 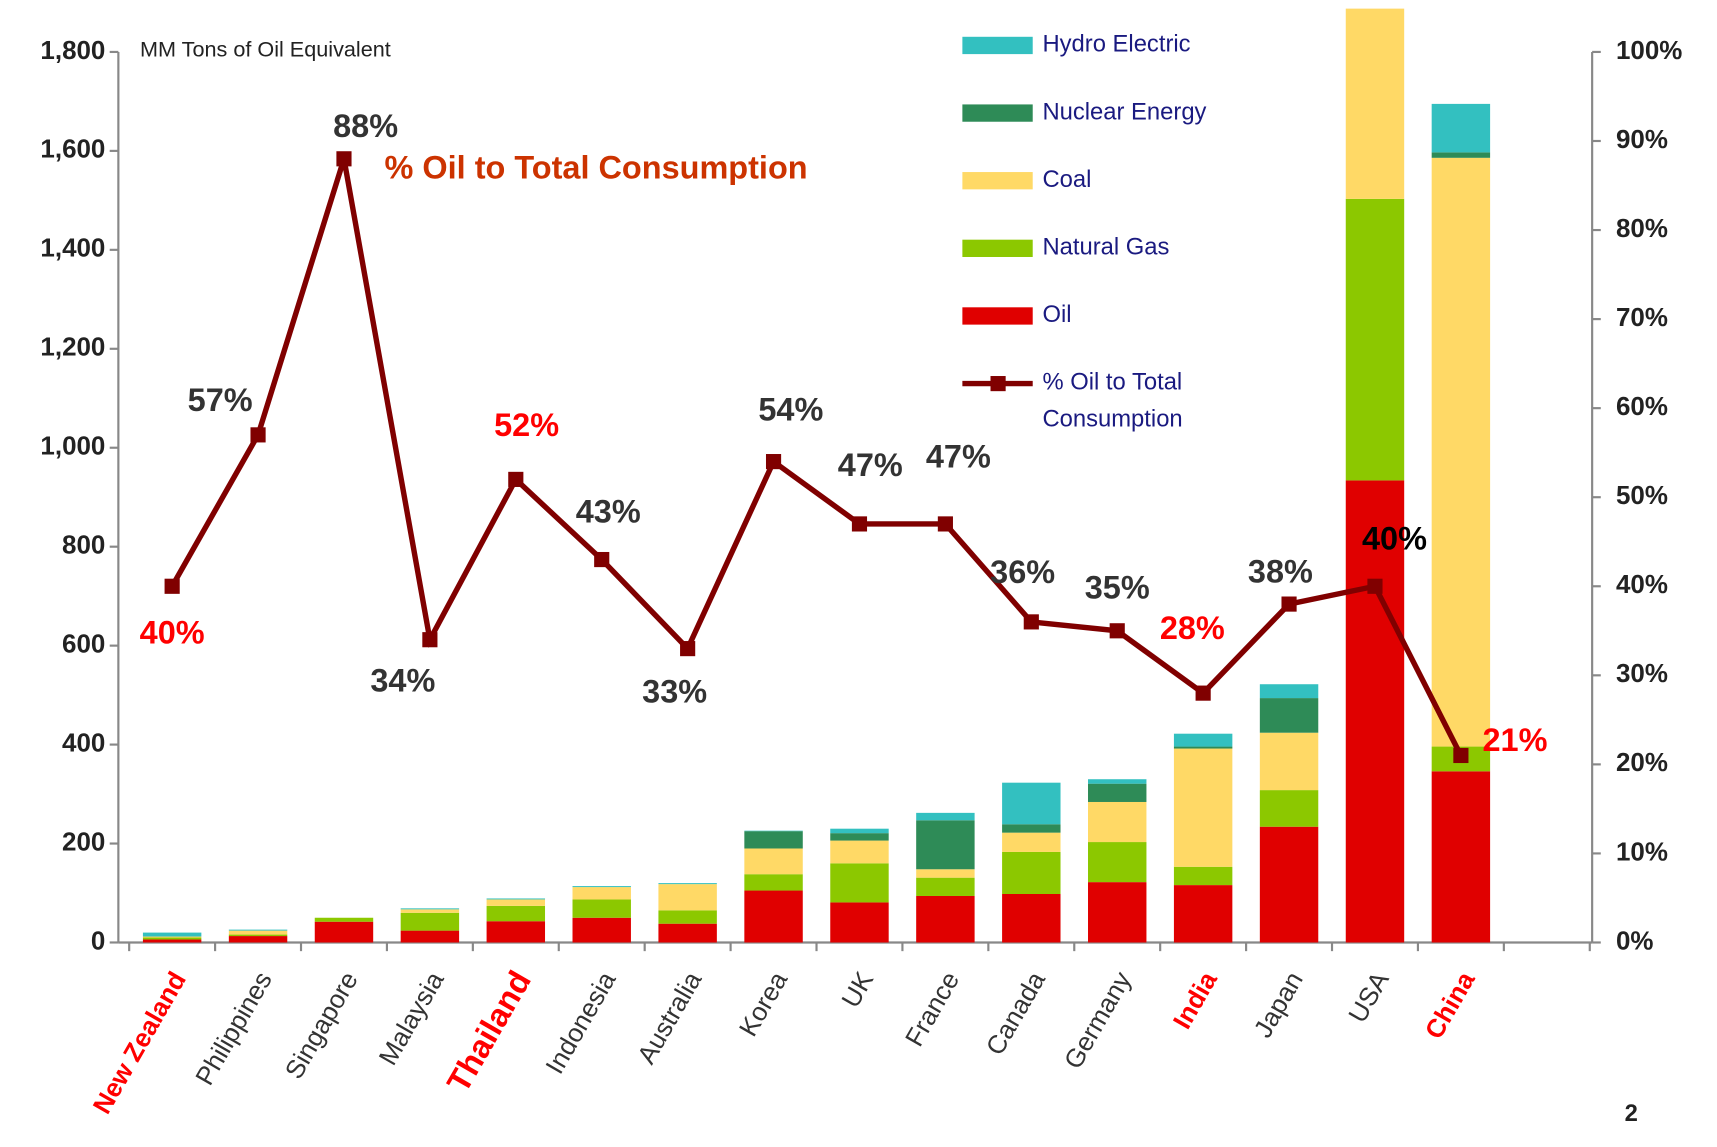 I want to click on y2-tick-label: 20%, so click(x=1642, y=762).